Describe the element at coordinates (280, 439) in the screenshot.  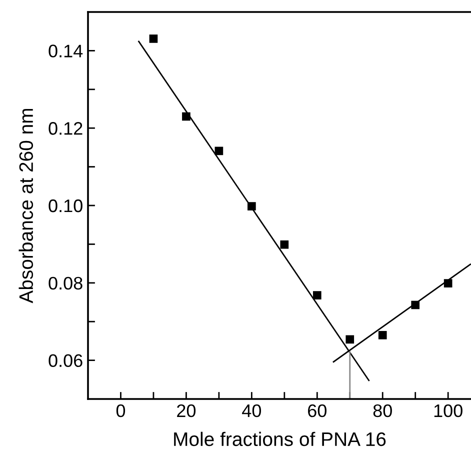
I see `x-axis-title: Mole fractions of PNA 16` at that location.